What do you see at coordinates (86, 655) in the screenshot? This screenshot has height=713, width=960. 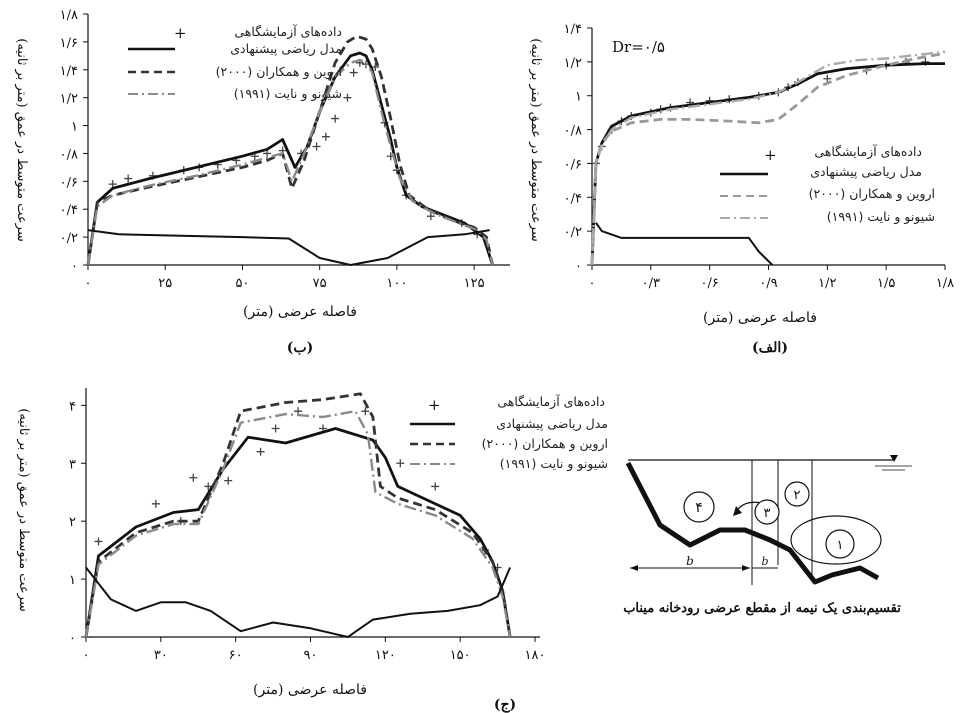 I see `jim-xtick-label: ۰` at bounding box center [86, 655].